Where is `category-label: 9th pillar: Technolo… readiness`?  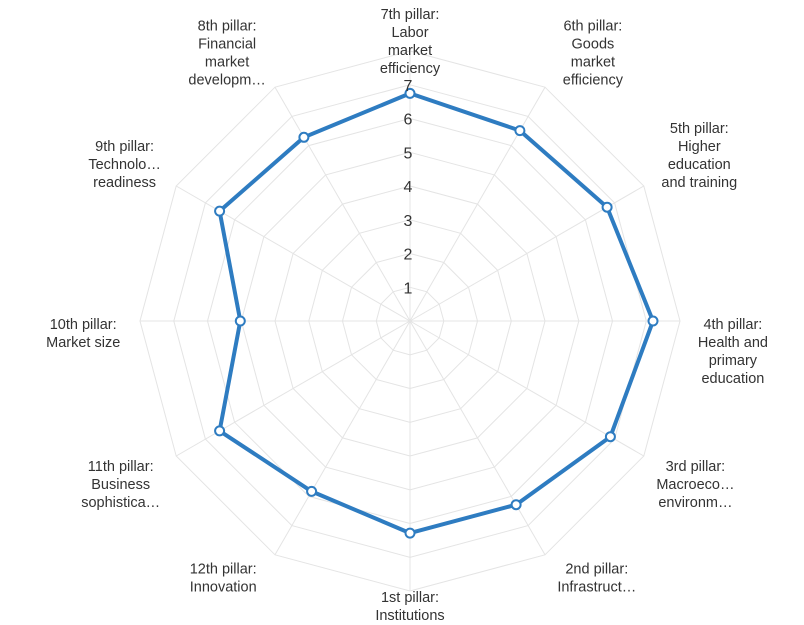
category-label: 9th pillar: Technolo… readiness is located at coordinates (124, 165).